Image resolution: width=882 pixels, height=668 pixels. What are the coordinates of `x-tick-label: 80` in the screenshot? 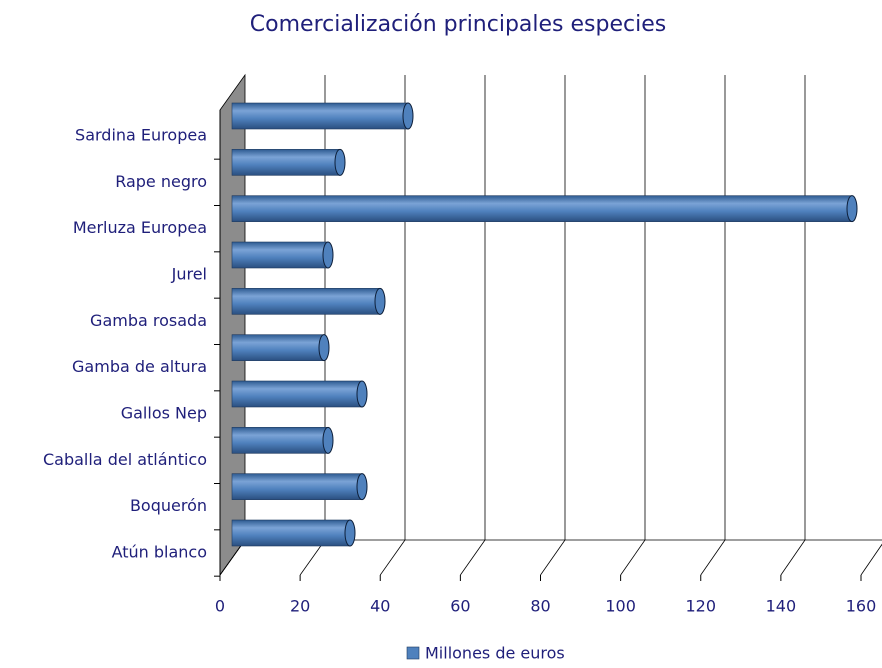 It's located at (540, 606).